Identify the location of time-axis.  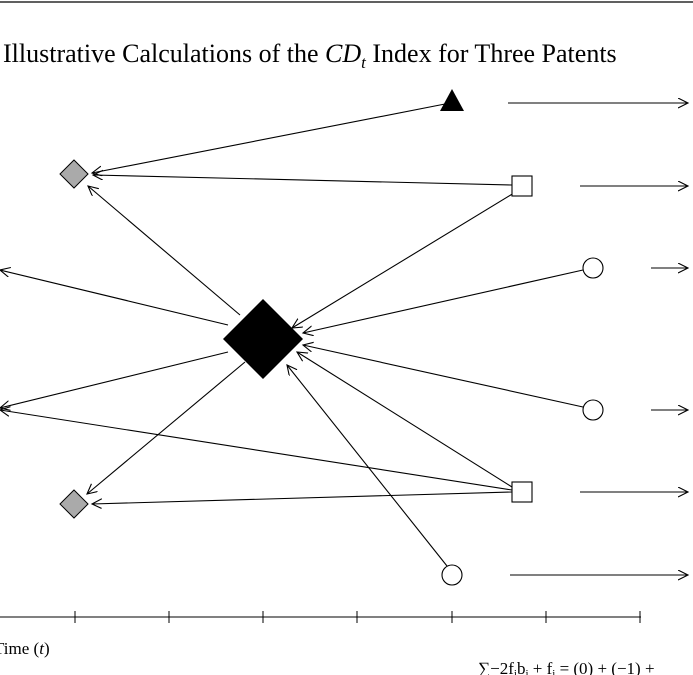
(320, 617).